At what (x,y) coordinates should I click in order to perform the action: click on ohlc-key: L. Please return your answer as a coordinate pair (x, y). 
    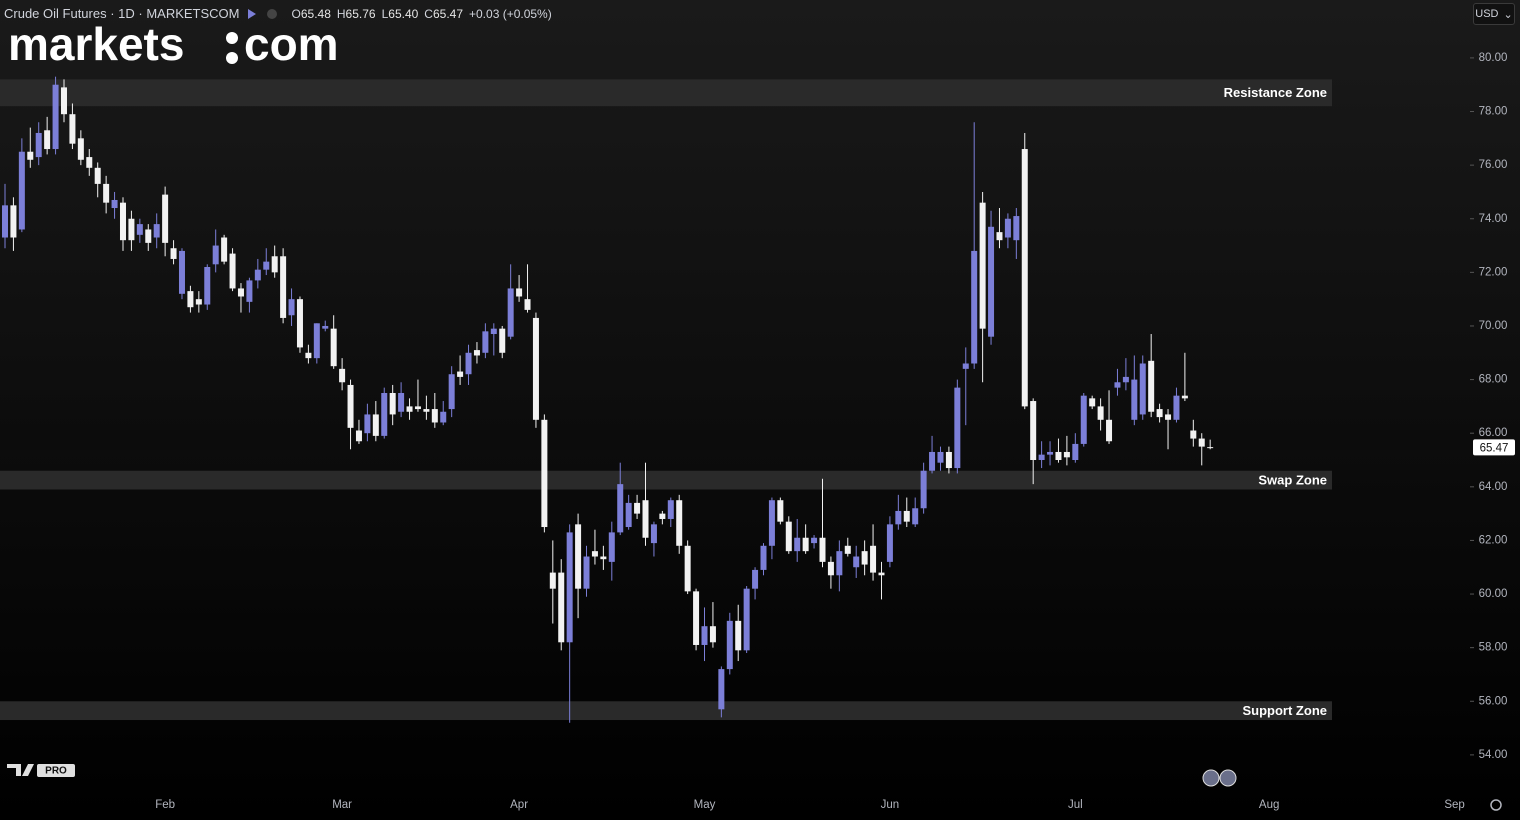
    Looking at the image, I should click on (385, 13).